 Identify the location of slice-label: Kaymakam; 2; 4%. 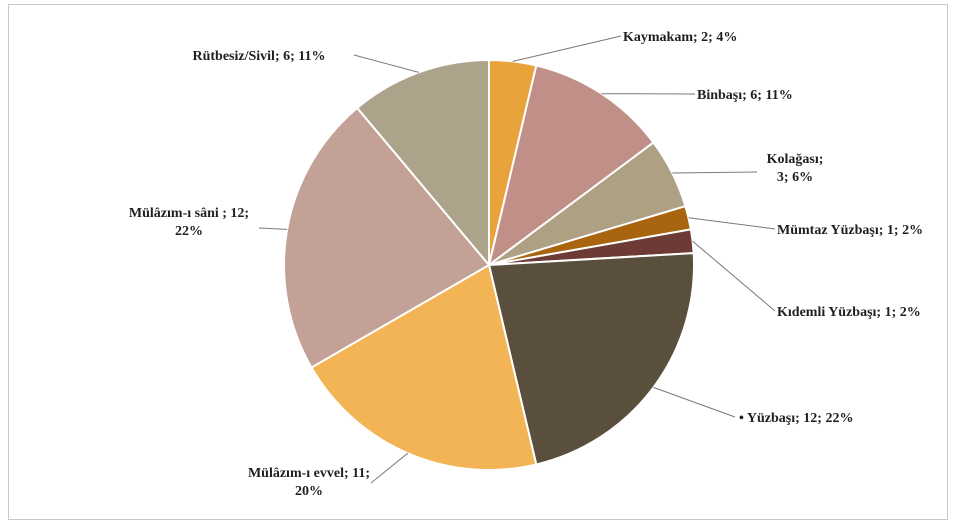
(680, 37).